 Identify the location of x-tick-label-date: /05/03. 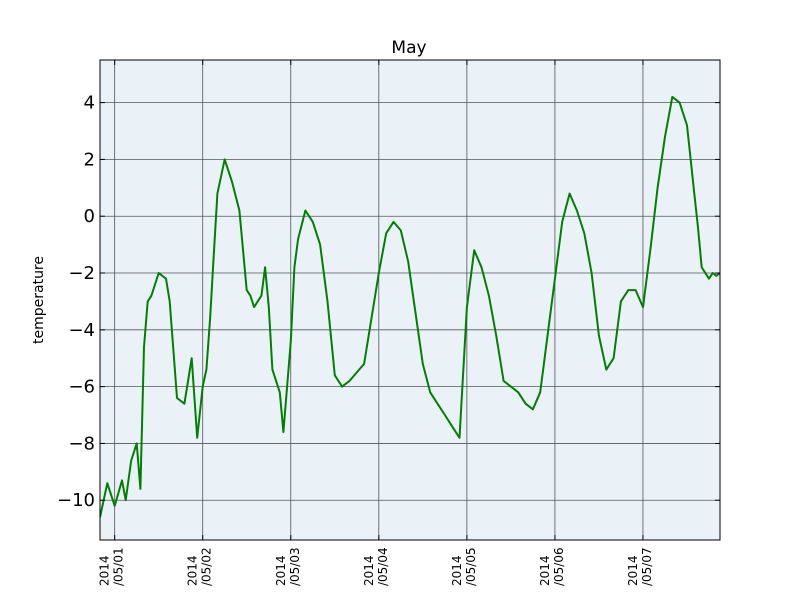
(295, 566).